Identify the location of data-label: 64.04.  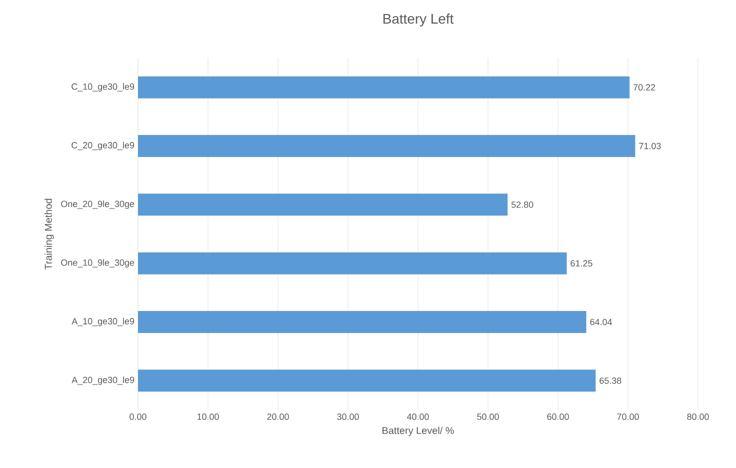
(601, 322).